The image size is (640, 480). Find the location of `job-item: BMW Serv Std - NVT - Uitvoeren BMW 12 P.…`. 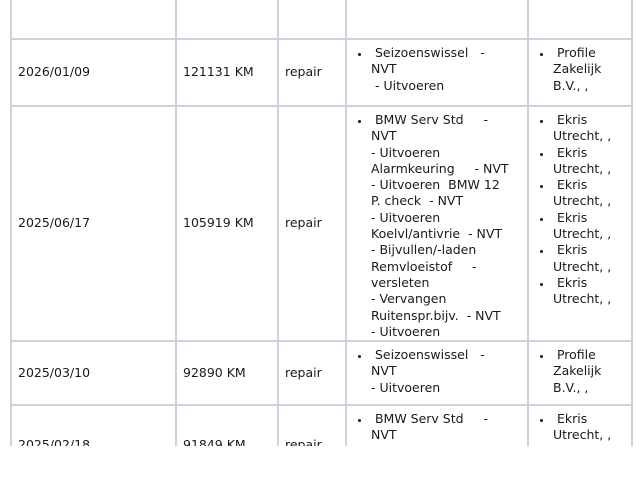

job-item: BMW Serv Std - NVT - Uitvoeren BMW 12 P.… is located at coordinates (446, 428).